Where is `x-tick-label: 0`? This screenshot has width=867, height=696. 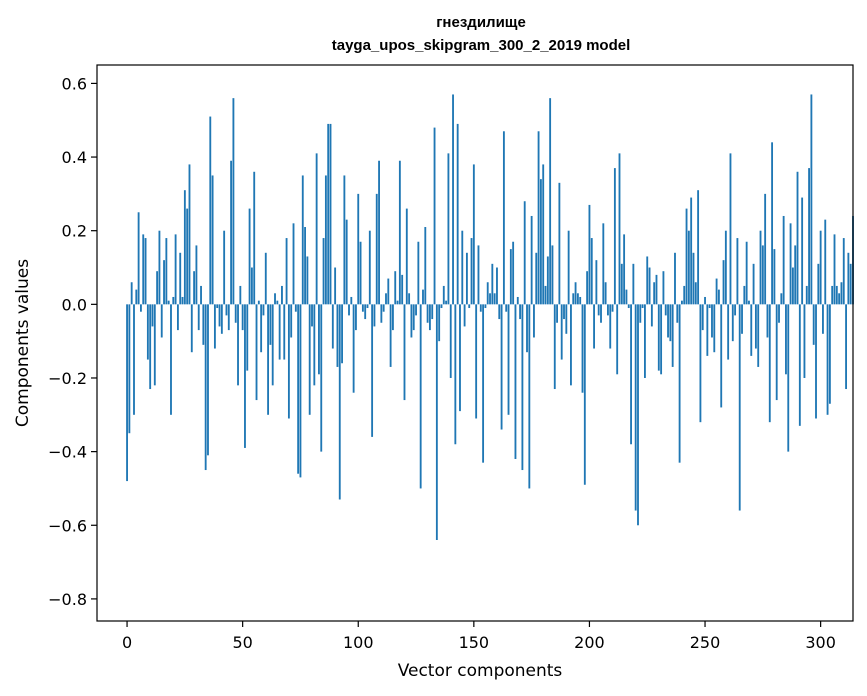
x-tick-label: 0 is located at coordinates (127, 642).